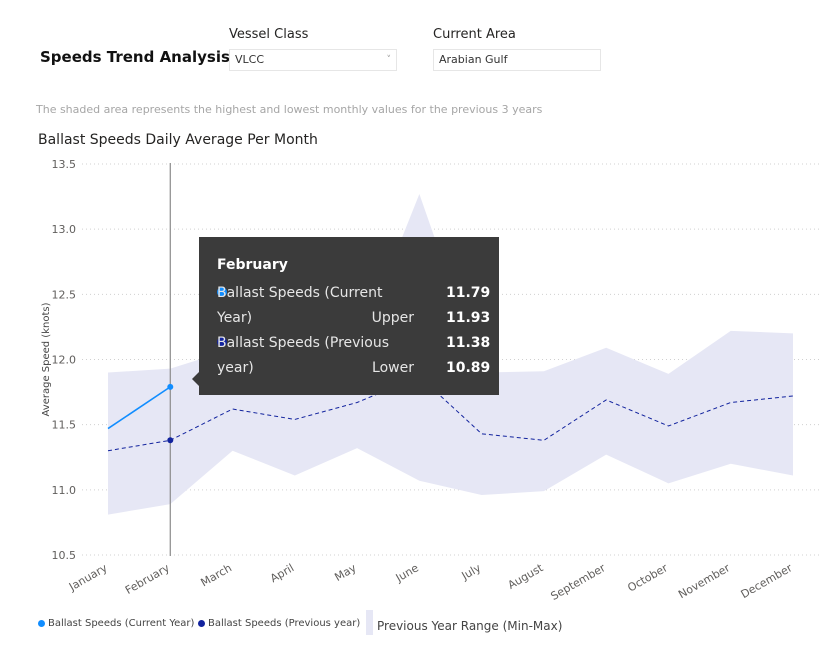 This screenshot has height=663, width=826. Describe the element at coordinates (170, 386) in the screenshot. I see `current-year-point` at that location.